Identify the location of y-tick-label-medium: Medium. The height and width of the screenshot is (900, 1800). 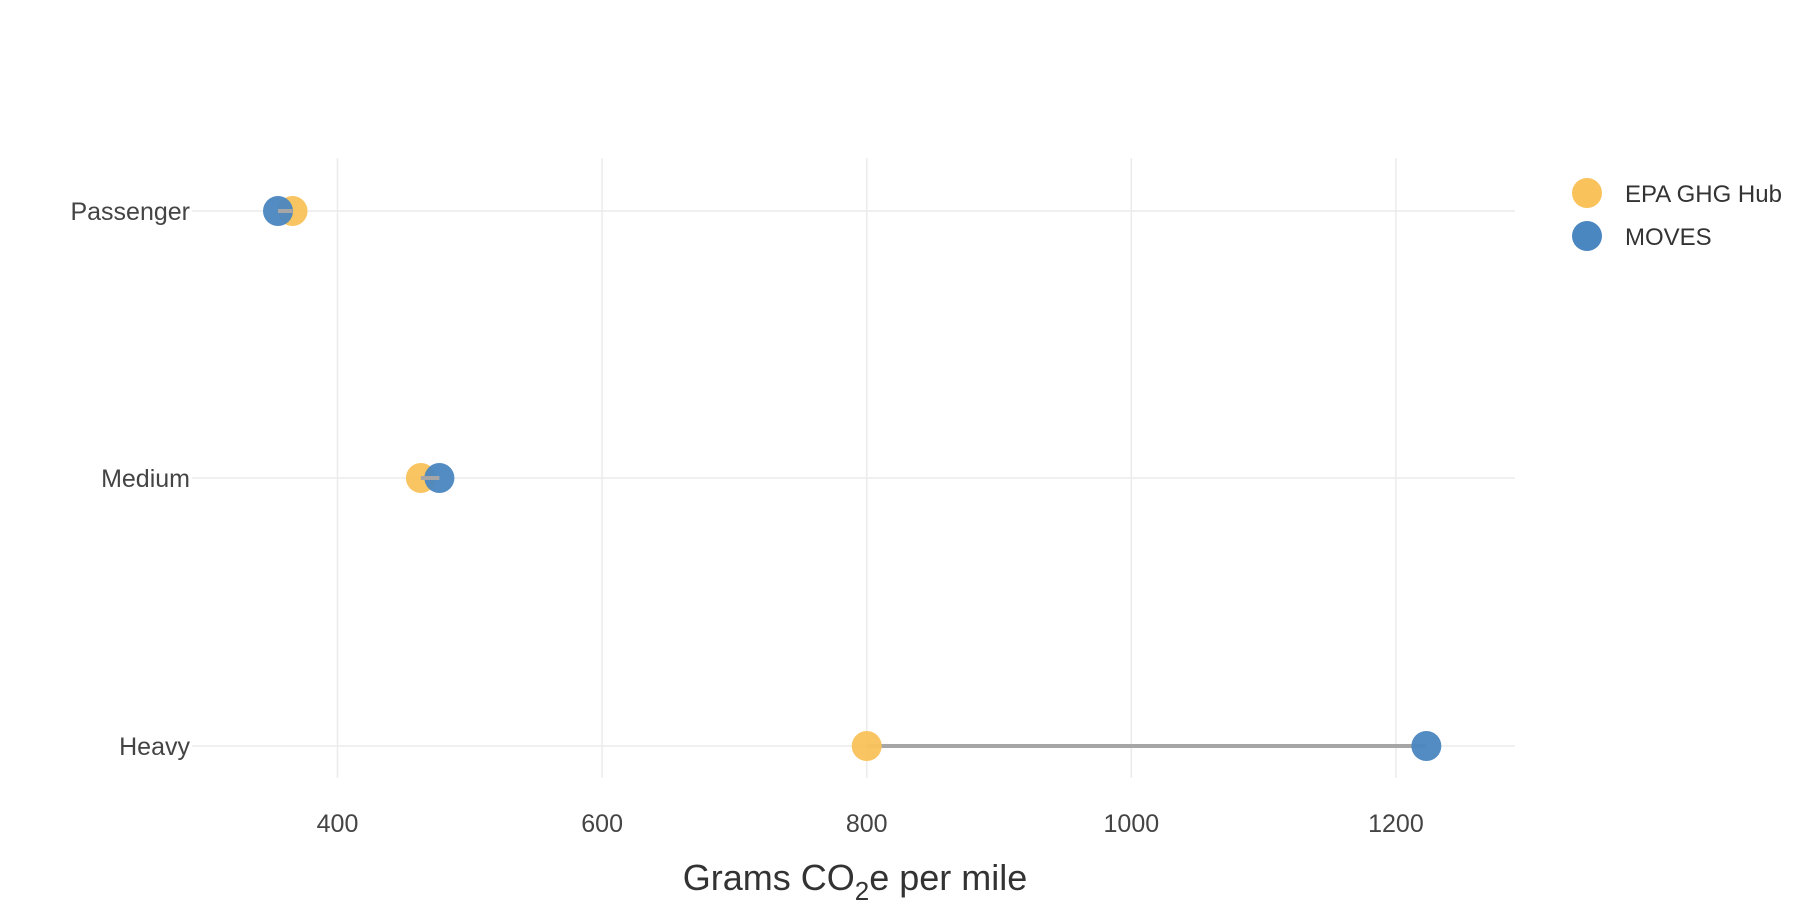
(145, 479).